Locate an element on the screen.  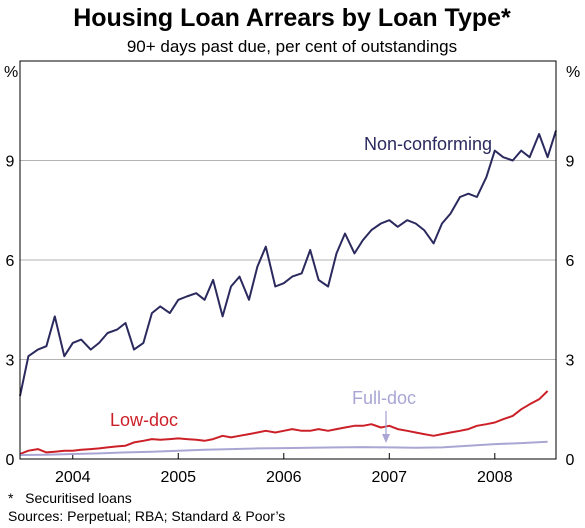
x-tick-2006: 2006 is located at coordinates (284, 477).